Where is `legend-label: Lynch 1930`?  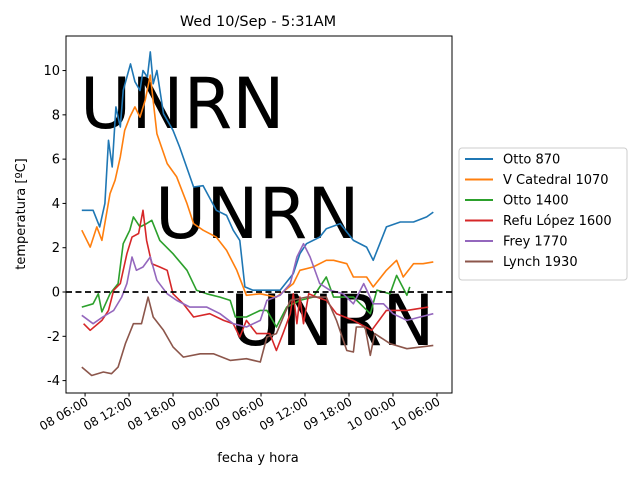
legend-label: Lynch 1930 is located at coordinates (540, 262).